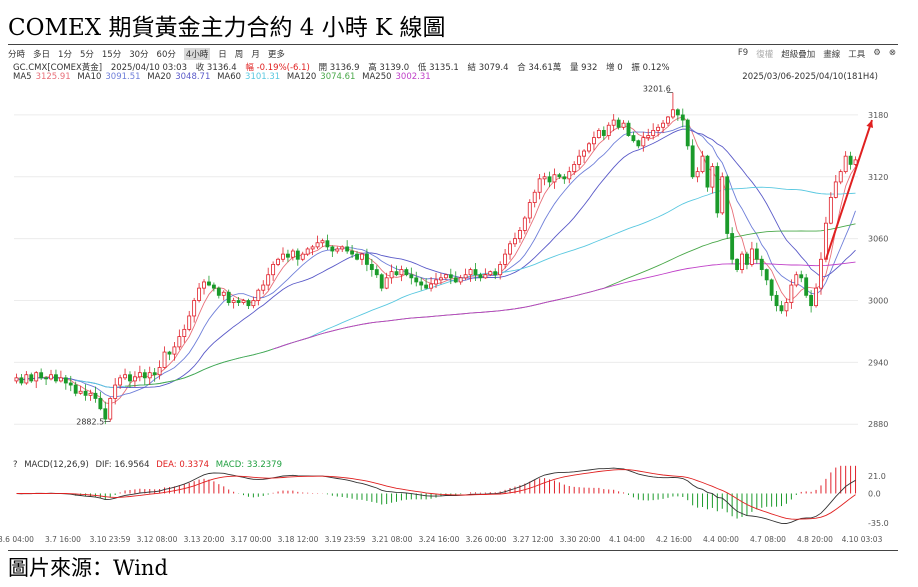 The image size is (918, 587). What do you see at coordinates (389, 68) in the screenshot?
I see `high-value: 高 3139.0` at bounding box center [389, 68].